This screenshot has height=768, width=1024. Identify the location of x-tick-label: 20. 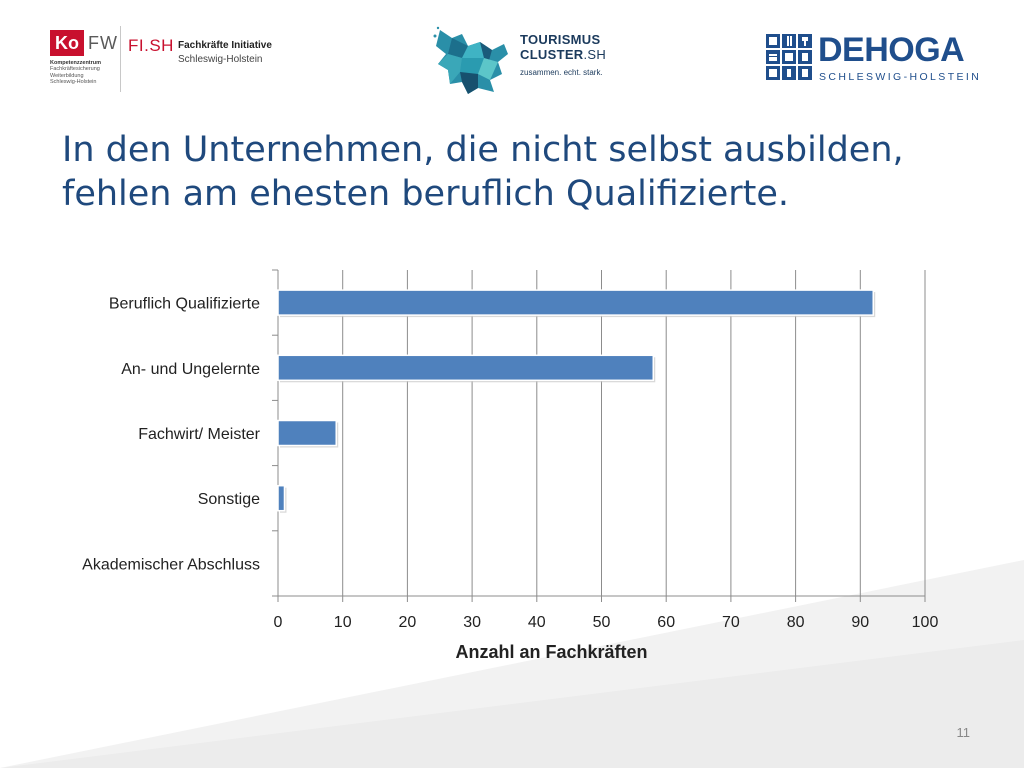
(408, 622).